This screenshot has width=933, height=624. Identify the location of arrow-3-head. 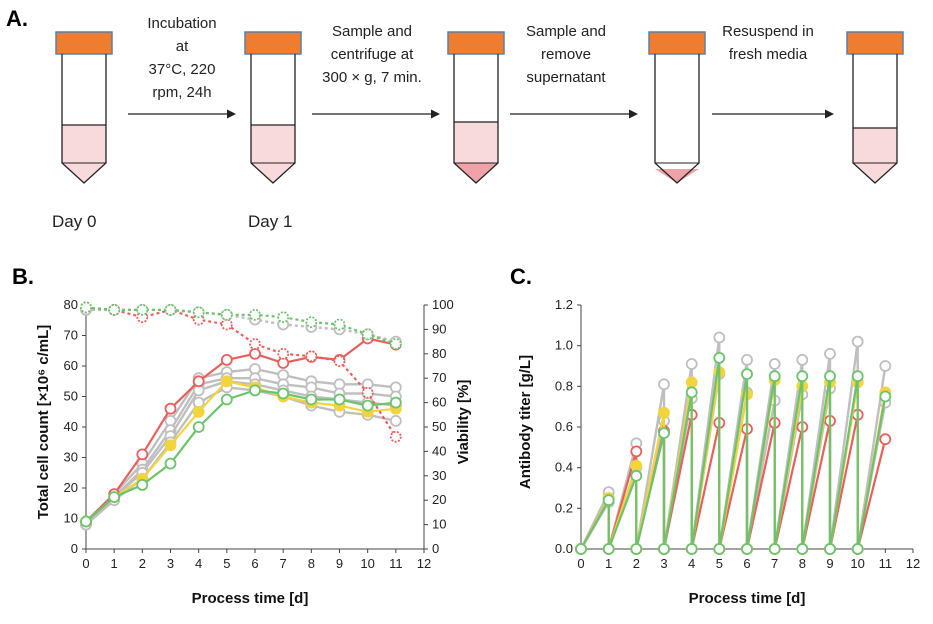
(633, 114).